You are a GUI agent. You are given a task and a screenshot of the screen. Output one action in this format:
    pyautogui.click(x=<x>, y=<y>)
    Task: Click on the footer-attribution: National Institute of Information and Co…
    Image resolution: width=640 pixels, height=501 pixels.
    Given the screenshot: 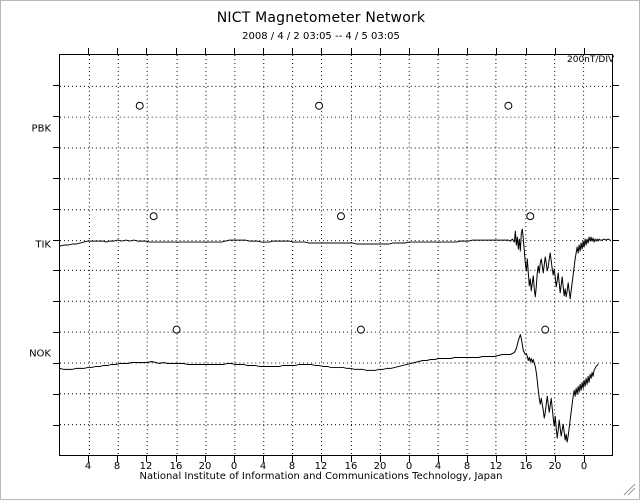 What is the action you would take?
    pyautogui.click(x=321, y=476)
    